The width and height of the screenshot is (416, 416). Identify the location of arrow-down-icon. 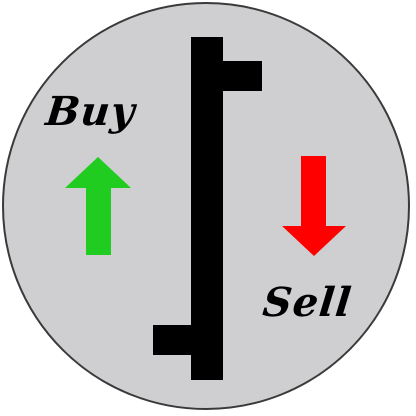
(314, 206).